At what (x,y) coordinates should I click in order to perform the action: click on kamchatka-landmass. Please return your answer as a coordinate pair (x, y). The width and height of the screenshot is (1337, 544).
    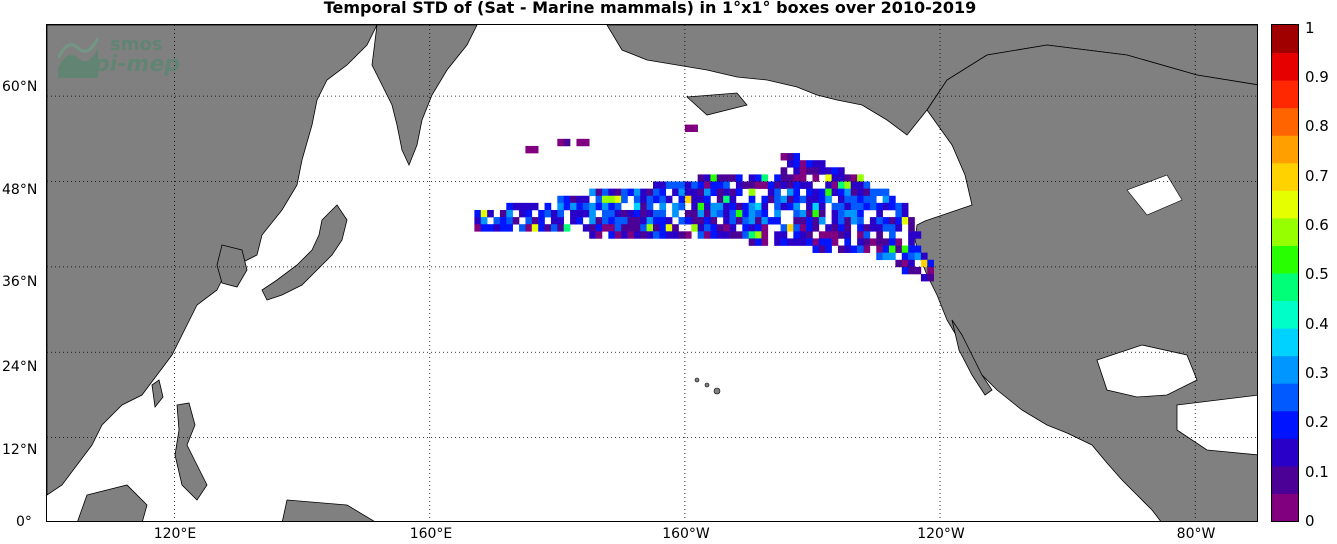
    Looking at the image, I should click on (424, 96).